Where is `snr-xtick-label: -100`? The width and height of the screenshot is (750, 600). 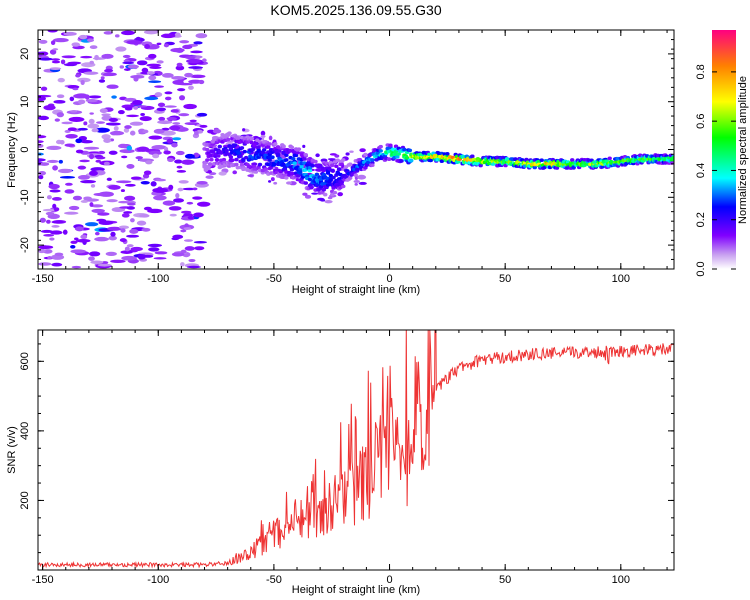
snr-xtick-label: -100 is located at coordinates (158, 580).